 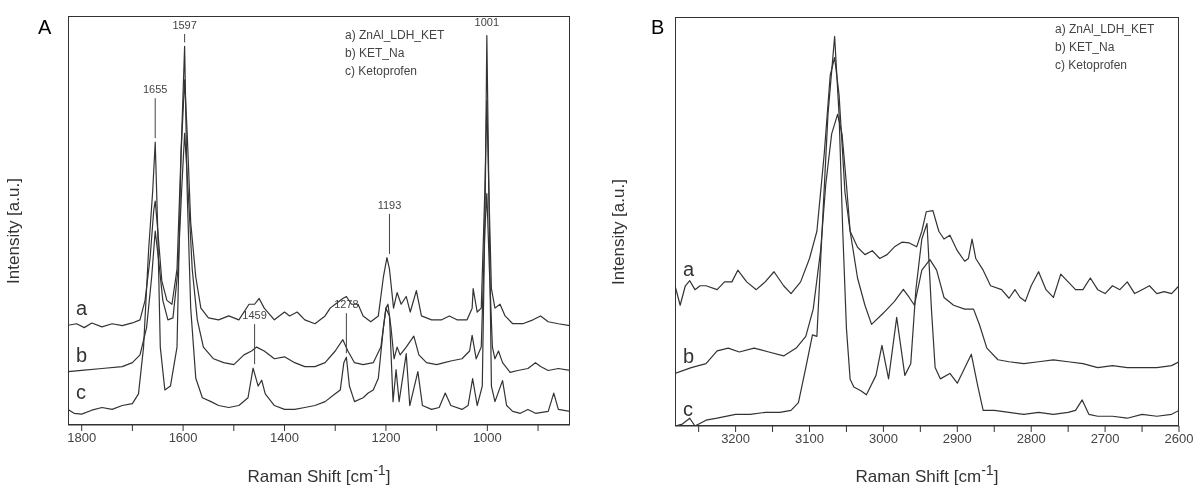 I want to click on x-tick-label: 3100, so click(x=809, y=439).